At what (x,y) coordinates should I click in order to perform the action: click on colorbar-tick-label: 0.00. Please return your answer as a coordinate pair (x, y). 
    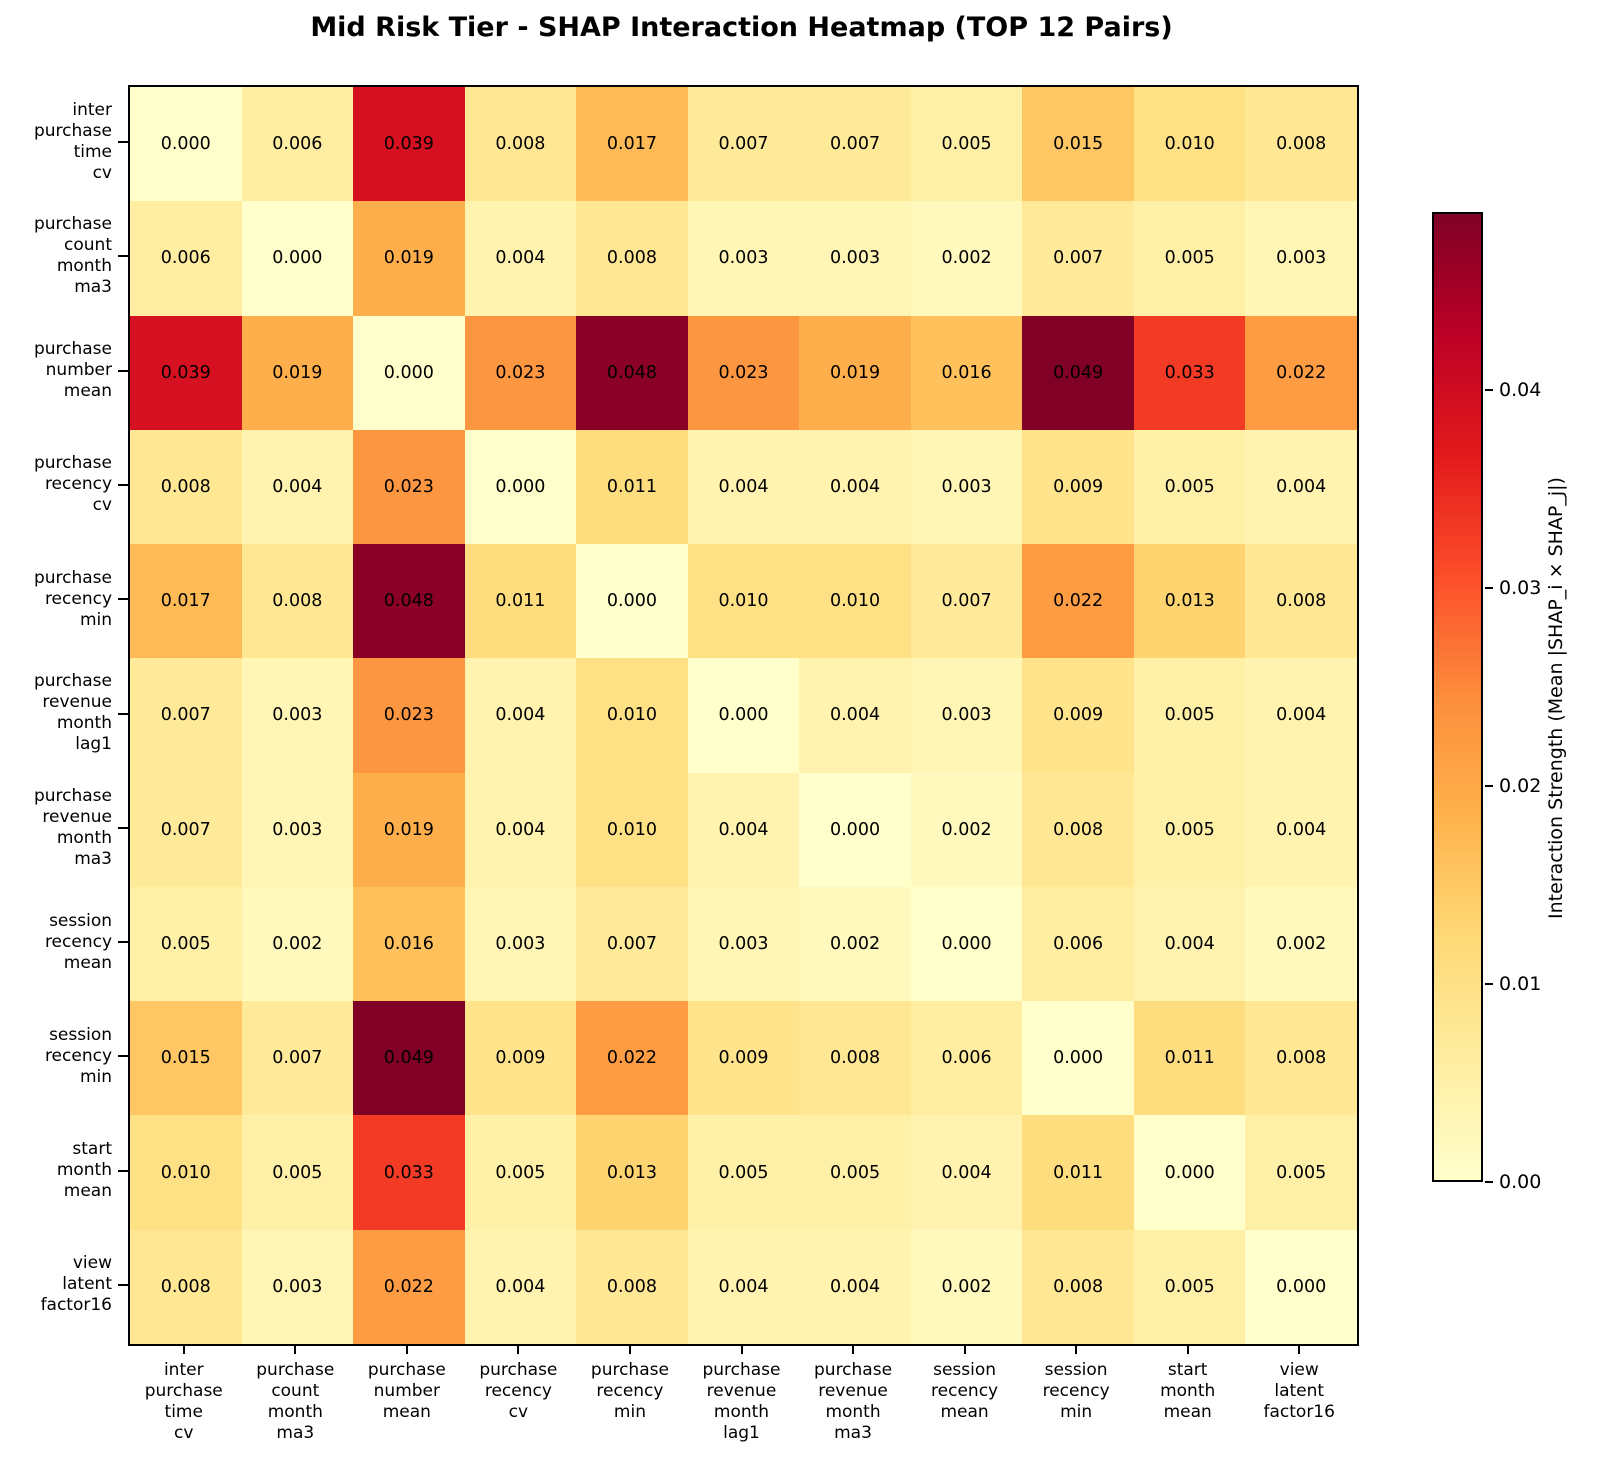
    Looking at the image, I should click on (1520, 1182).